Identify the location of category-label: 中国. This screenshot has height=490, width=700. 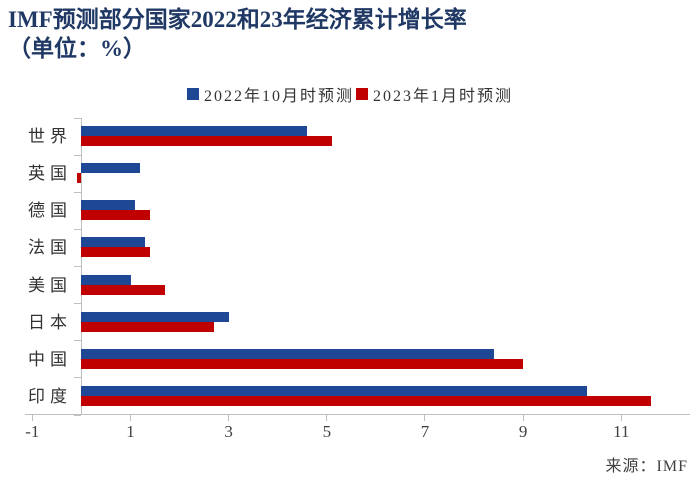
(50, 359).